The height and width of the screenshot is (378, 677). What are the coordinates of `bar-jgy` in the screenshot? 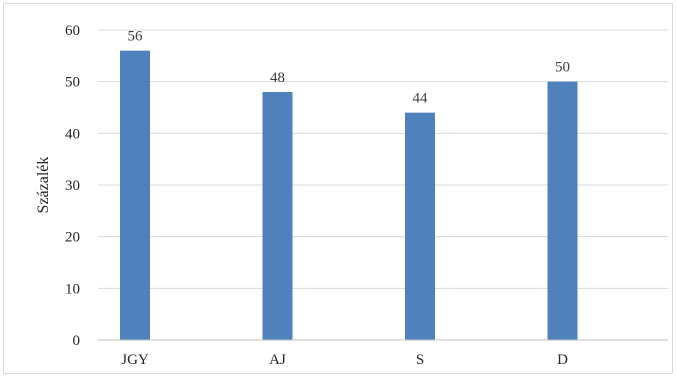 It's located at (135, 195).